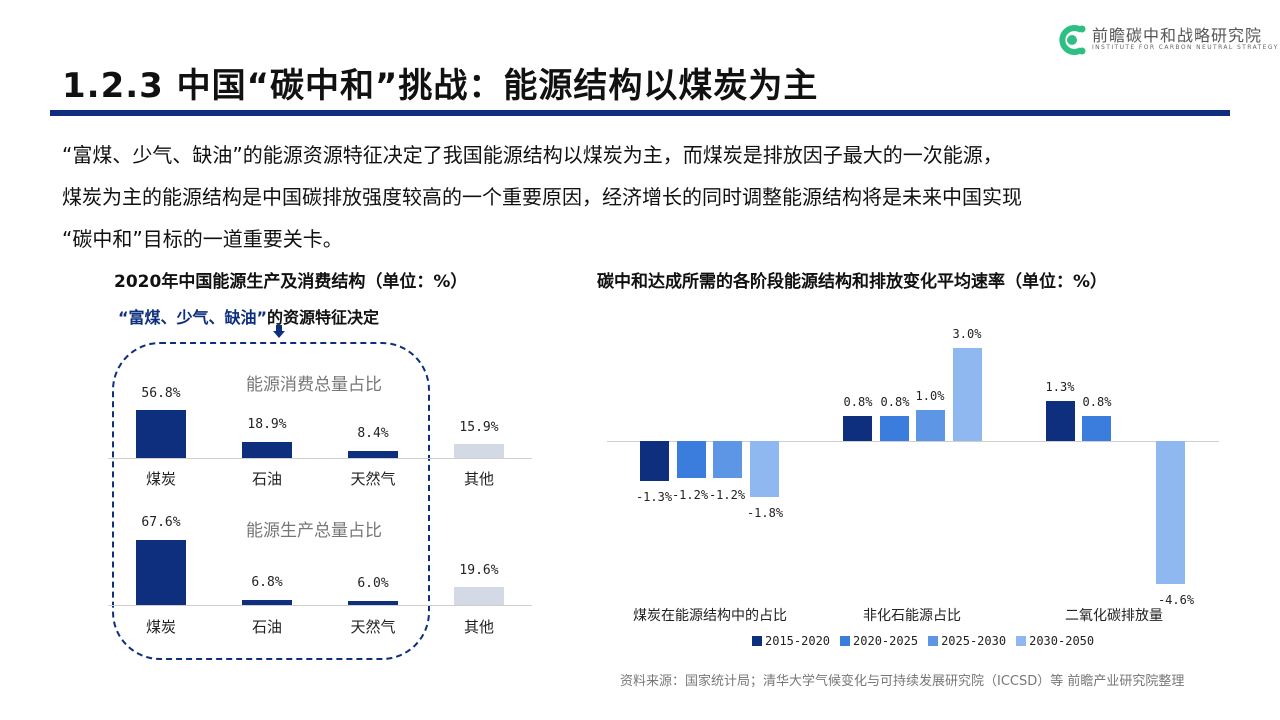 The image size is (1280, 720). I want to click on legend-label: 2030-2050, so click(1062, 641).